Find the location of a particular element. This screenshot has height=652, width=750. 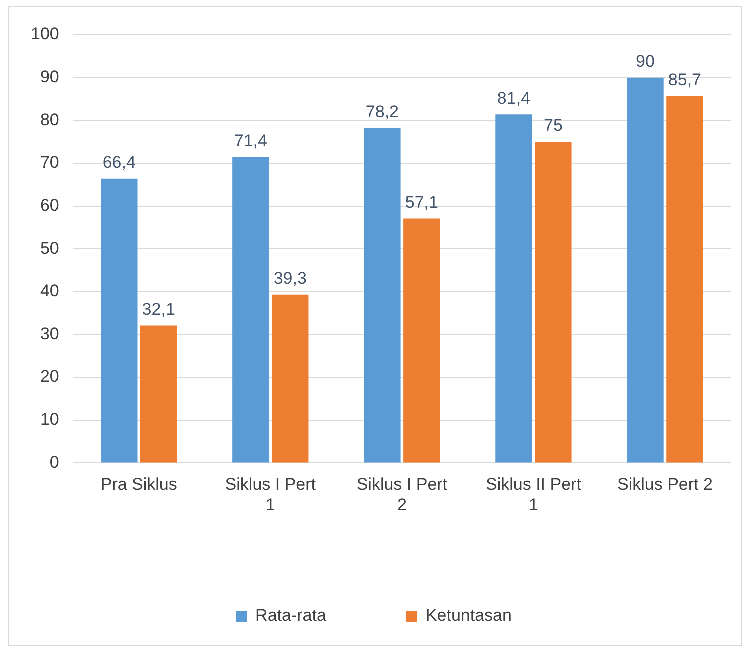

x-tick-label: Siklus I Pert 2 is located at coordinates (402, 494).